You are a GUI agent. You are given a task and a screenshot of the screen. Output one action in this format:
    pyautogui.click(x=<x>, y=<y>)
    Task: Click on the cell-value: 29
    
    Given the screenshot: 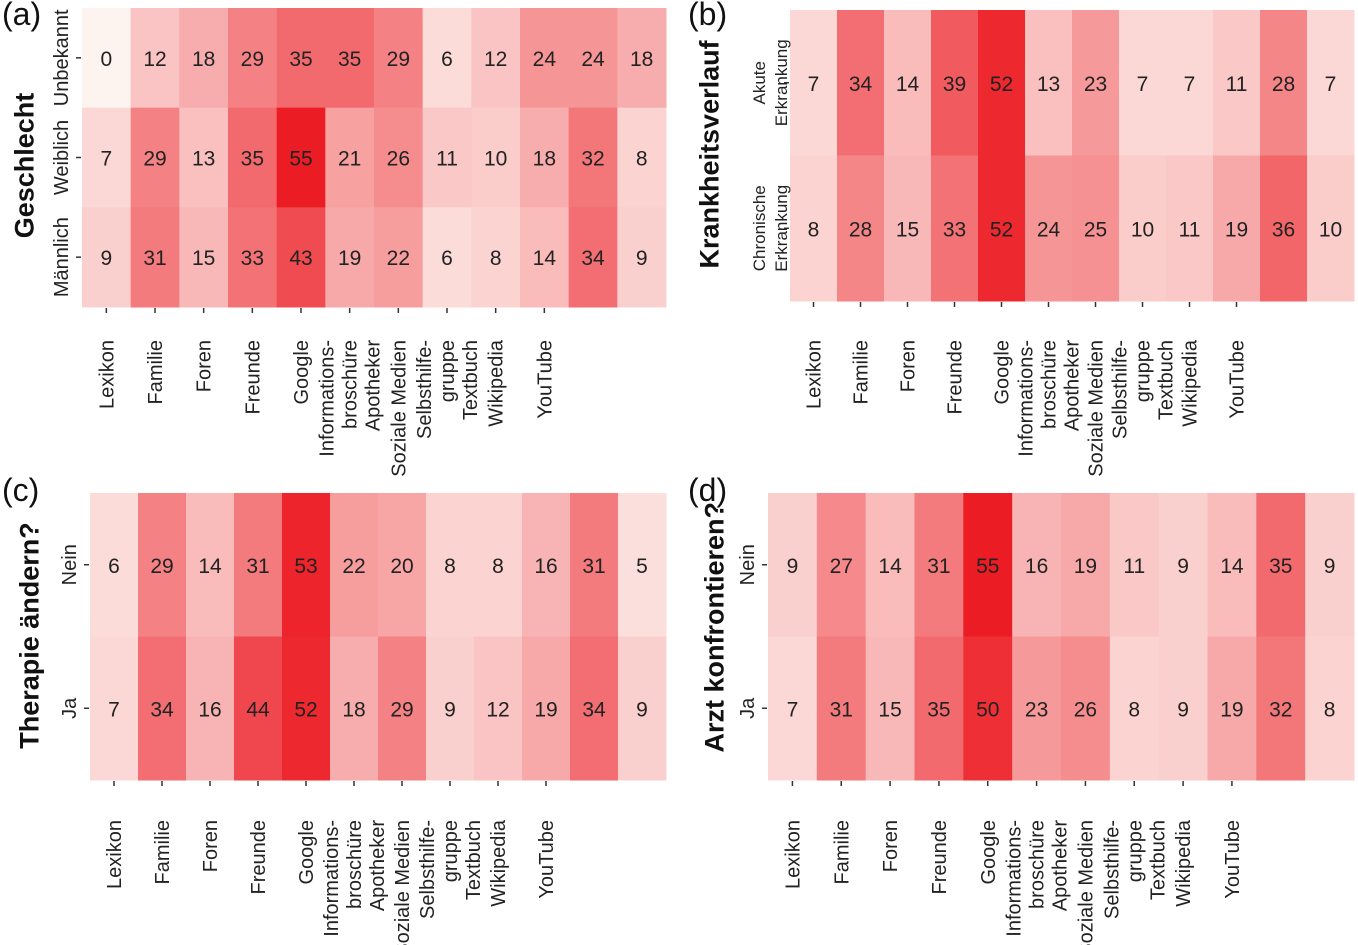 What is the action you would take?
    pyautogui.click(x=161, y=566)
    